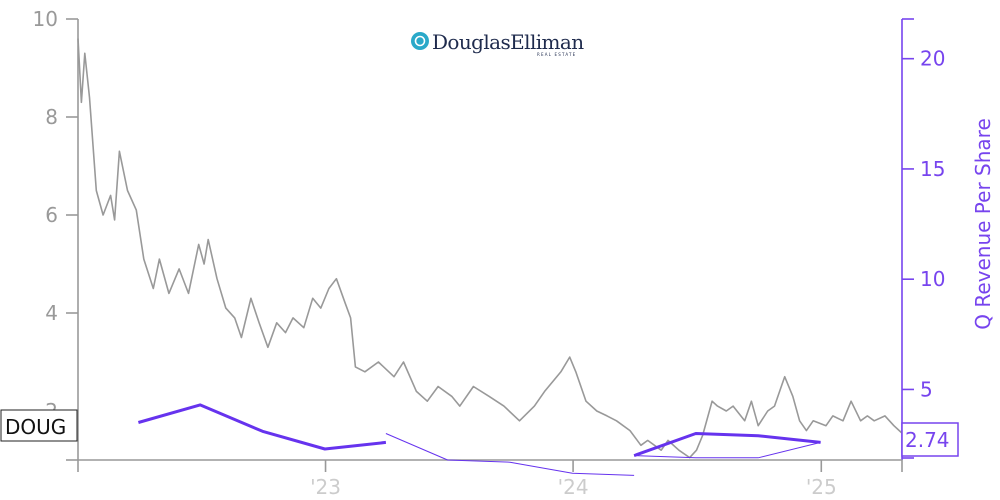 The width and height of the screenshot is (1000, 500). What do you see at coordinates (983, 224) in the screenshot?
I see `right-axis-label: Q Revenue Per Share` at bounding box center [983, 224].